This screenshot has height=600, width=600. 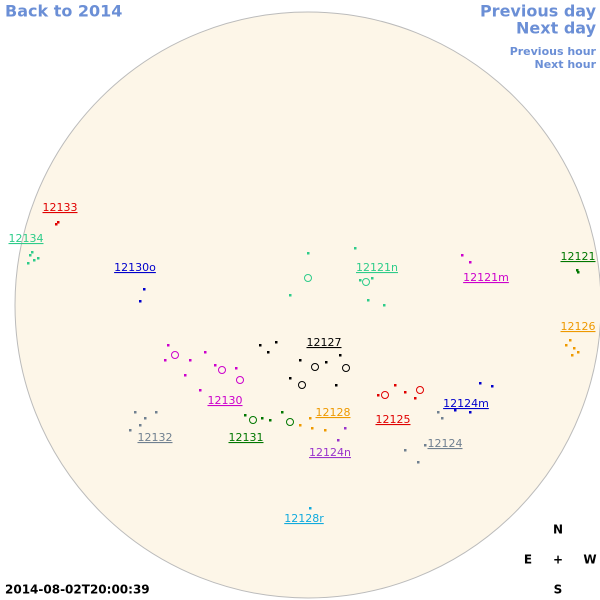 I want to click on previous-hour-link: Previous hour, so click(x=553, y=51).